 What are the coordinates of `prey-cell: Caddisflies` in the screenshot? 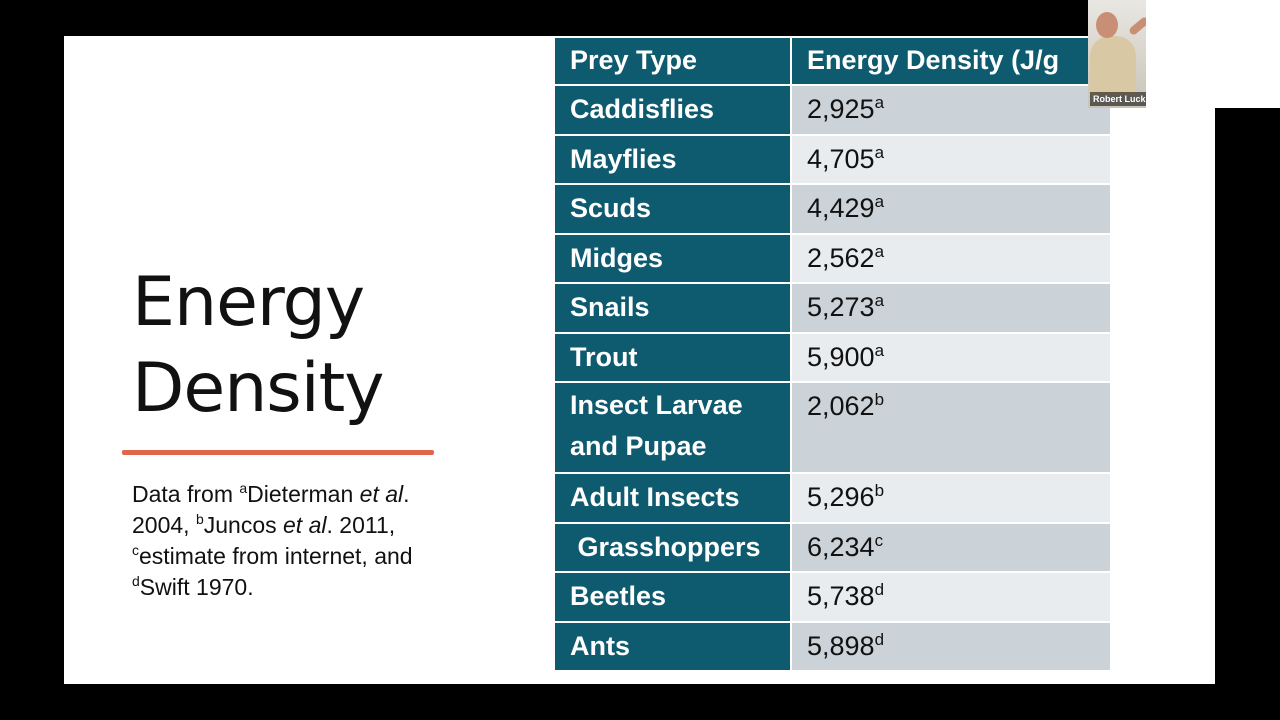 It's located at (672, 110).